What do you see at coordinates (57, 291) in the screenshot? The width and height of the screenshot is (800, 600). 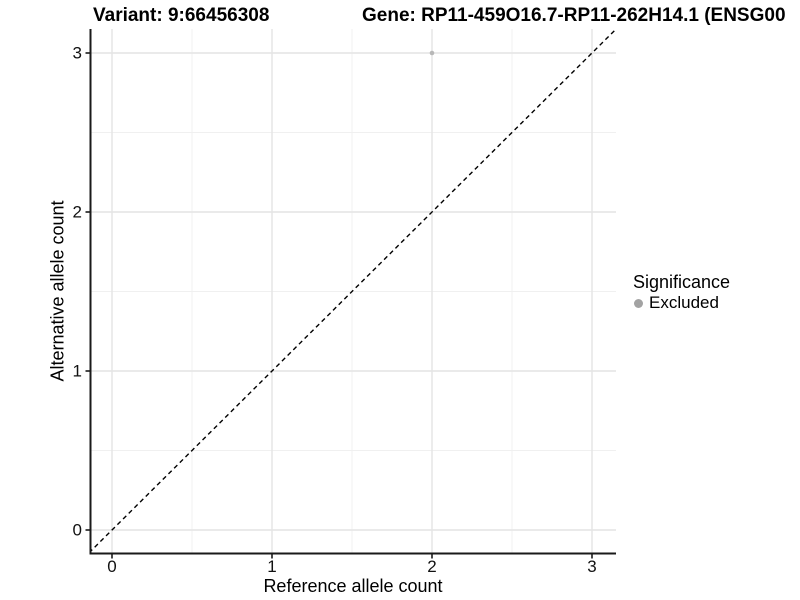 I see `y-axis-title: Alternative allele count` at bounding box center [57, 291].